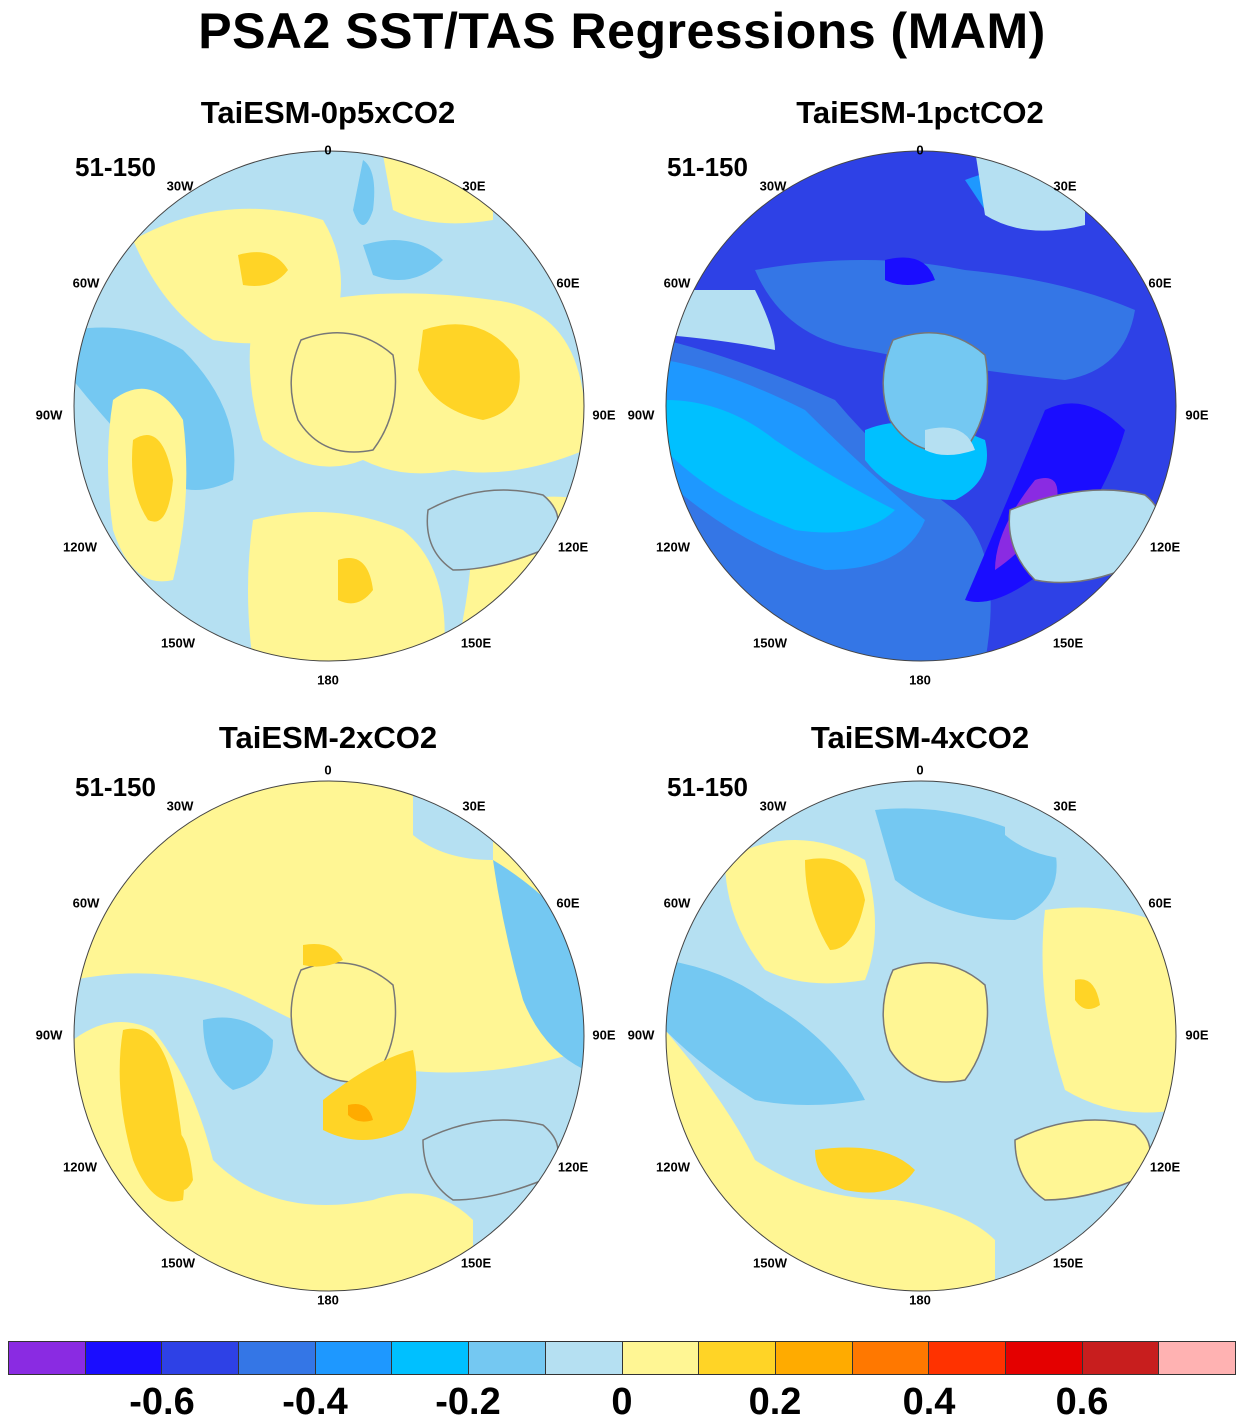  I want to click on colorbar, so click(622, 1358).